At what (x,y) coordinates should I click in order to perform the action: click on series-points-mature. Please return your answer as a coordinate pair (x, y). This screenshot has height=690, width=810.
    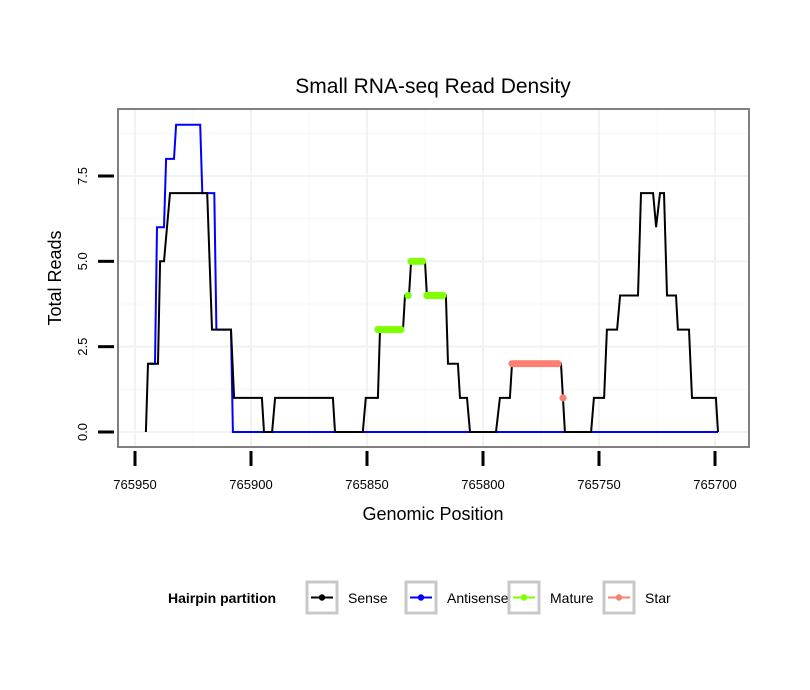
    Looking at the image, I should click on (410, 295).